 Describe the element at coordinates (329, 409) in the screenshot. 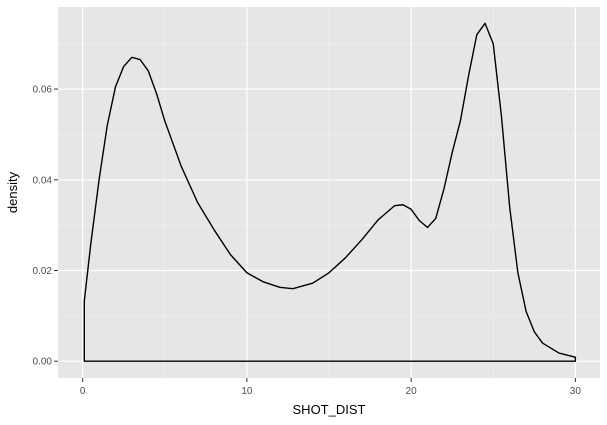

I see `x-axis-title: SHOT_DIST` at that location.